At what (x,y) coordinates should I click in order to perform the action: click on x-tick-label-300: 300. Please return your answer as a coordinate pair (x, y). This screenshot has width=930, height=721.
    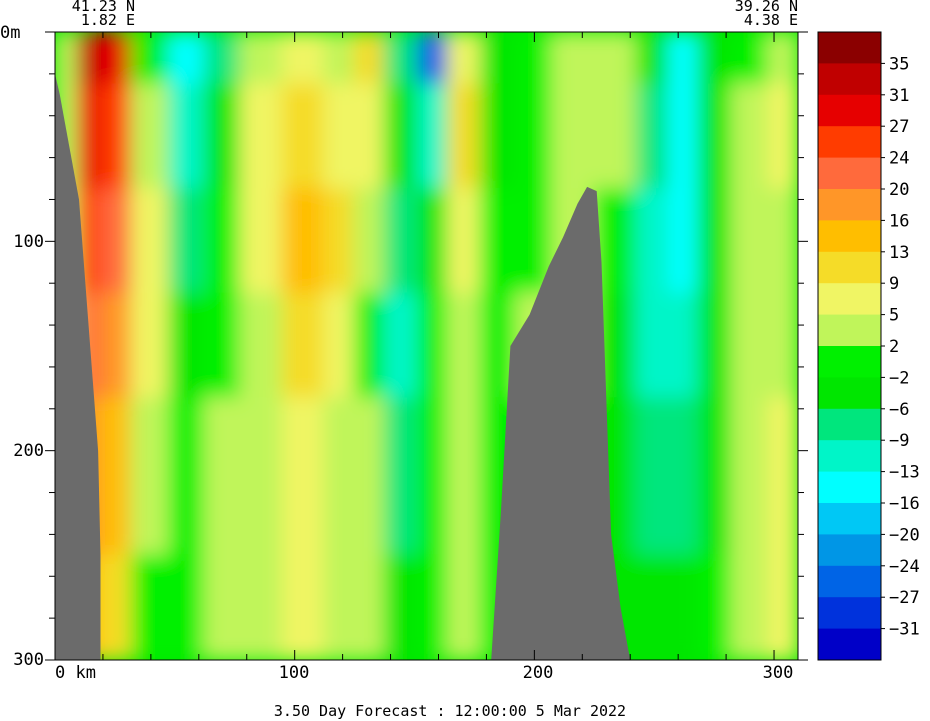
    Looking at the image, I should click on (778, 673).